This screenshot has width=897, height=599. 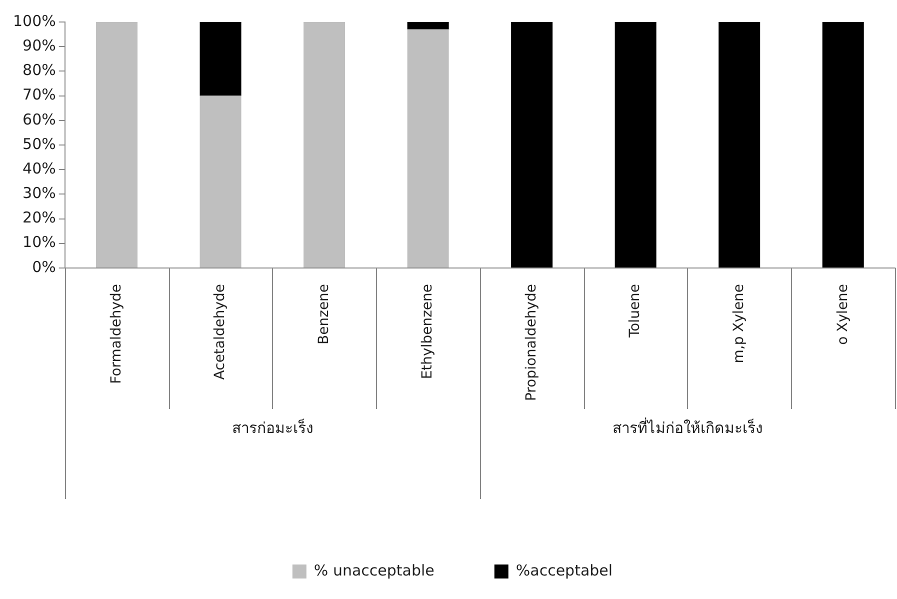 I want to click on y-tick-label: 100%, so click(x=34, y=21).